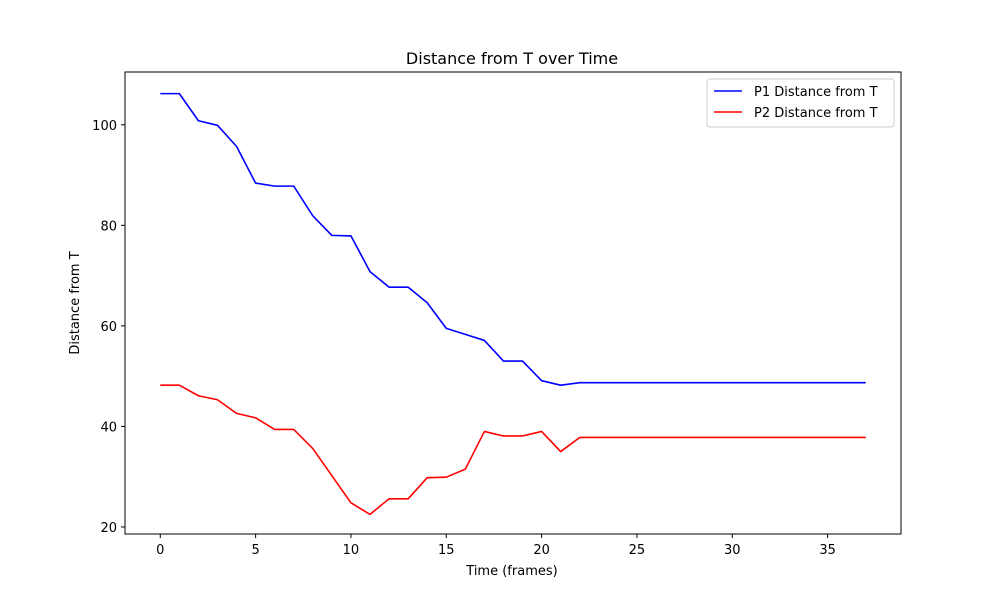 This screenshot has height=600, width=1000. I want to click on chart-title: Distance from T over Time, so click(512, 58).